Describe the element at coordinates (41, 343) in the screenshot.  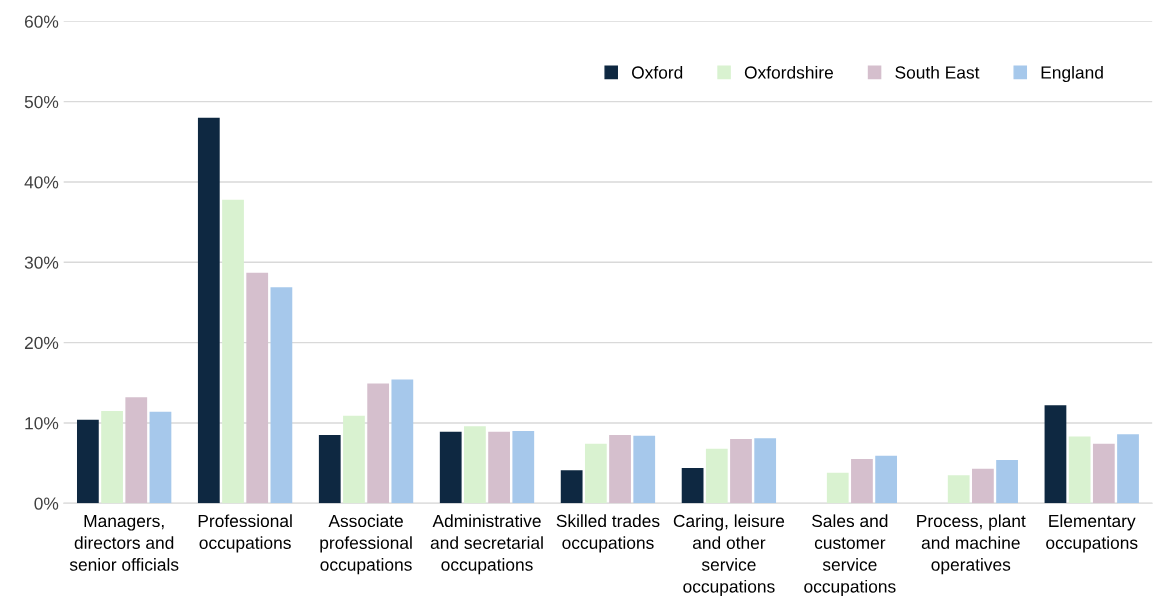
I see `y-tick-label: 20%` at that location.